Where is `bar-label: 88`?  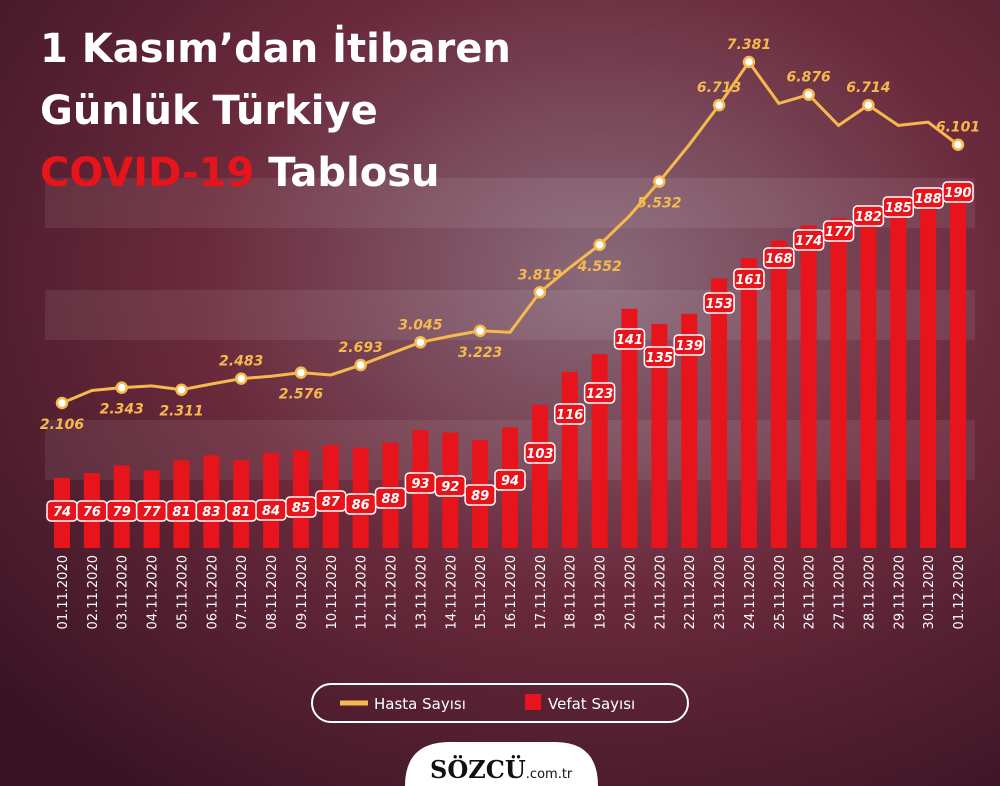 bar-label: 88 is located at coordinates (390, 499).